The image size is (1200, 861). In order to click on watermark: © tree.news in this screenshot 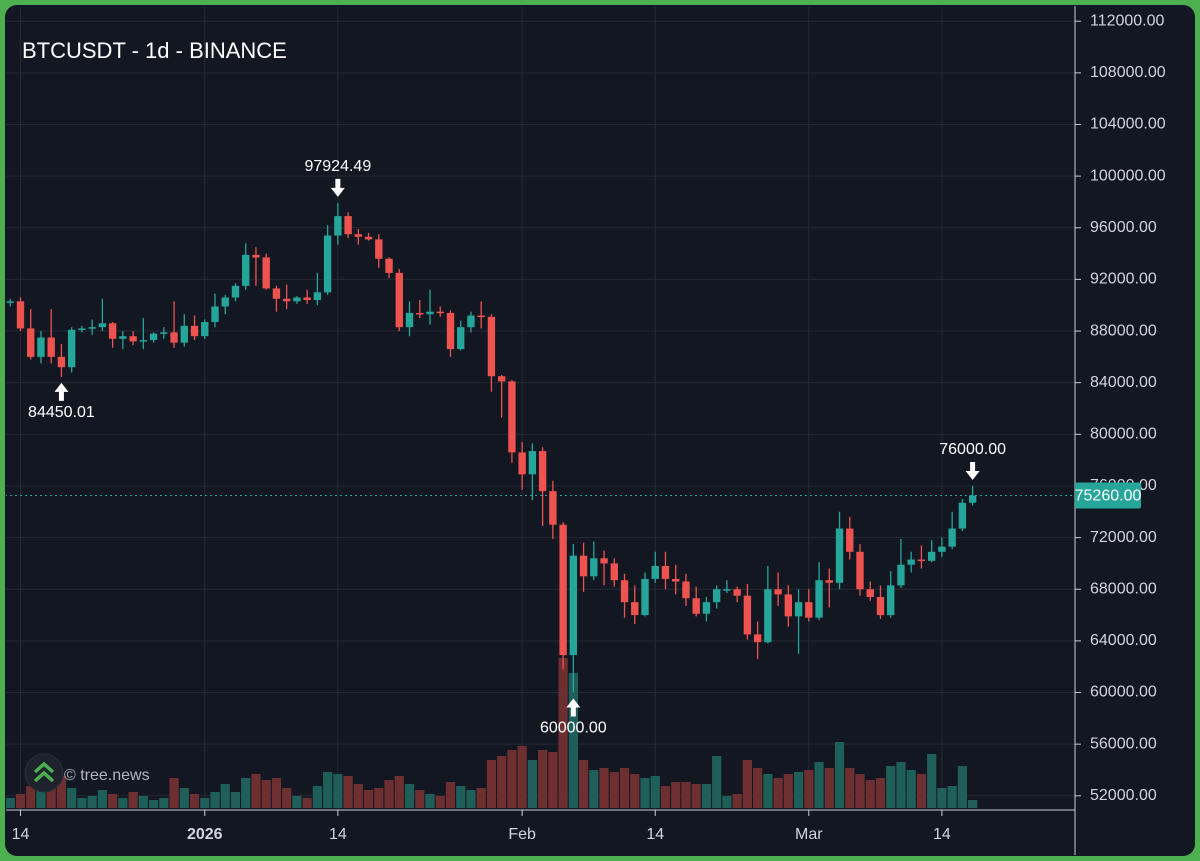, I will do `click(107, 775)`.